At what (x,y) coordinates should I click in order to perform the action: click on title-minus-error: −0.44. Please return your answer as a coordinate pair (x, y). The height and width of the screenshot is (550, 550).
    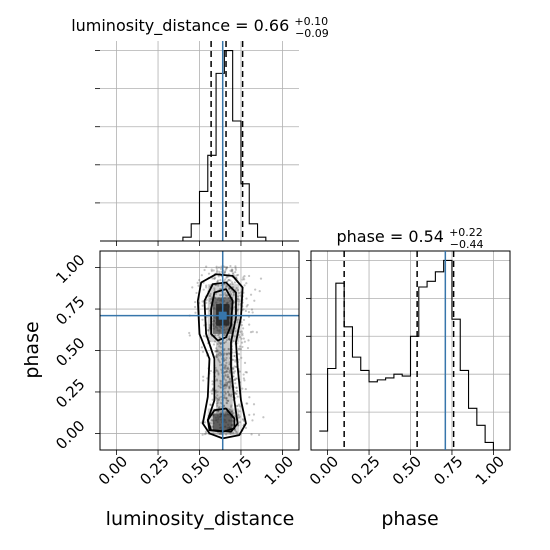
    Looking at the image, I should click on (467, 244).